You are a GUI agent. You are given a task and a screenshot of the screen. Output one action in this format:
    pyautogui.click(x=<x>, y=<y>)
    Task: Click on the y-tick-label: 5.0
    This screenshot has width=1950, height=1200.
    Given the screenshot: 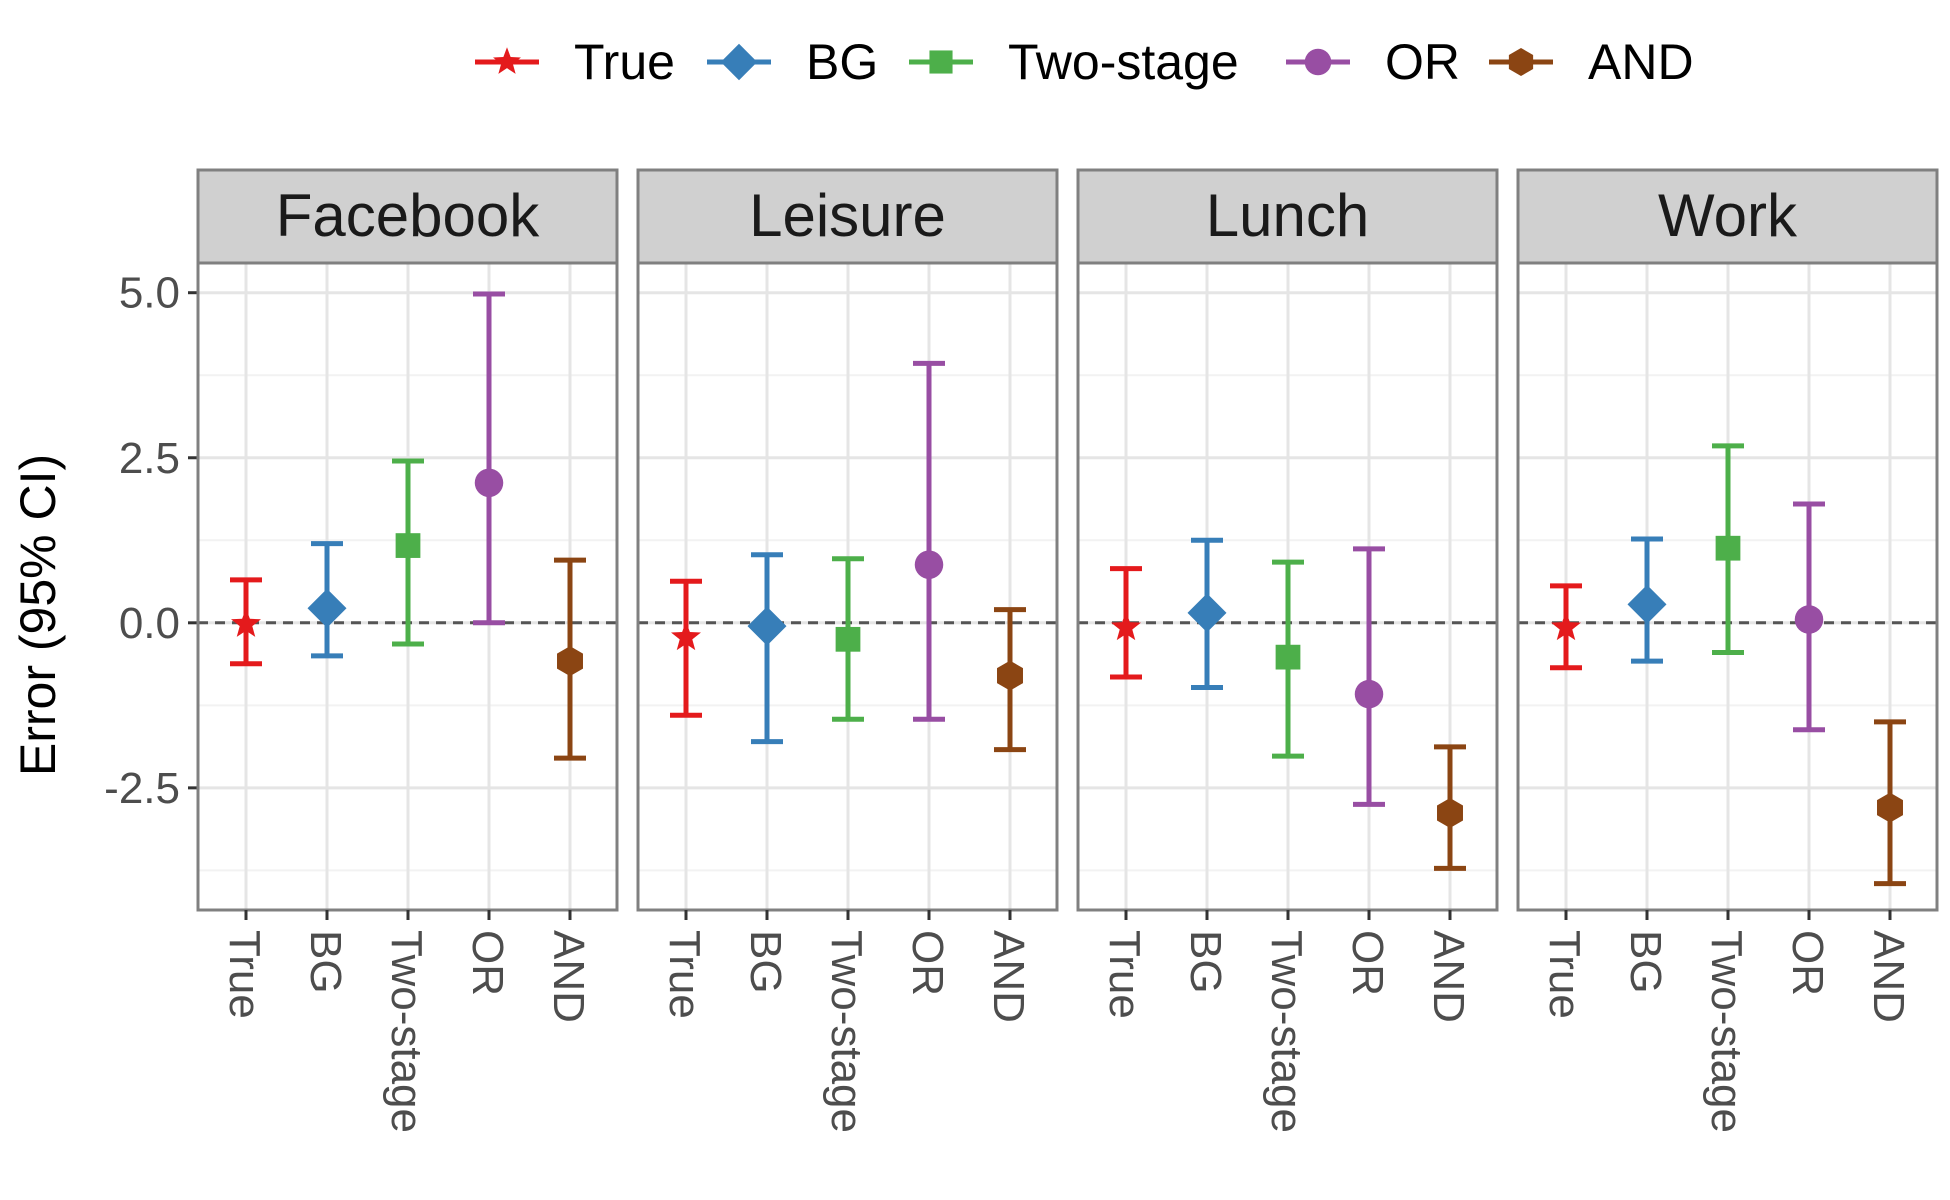 What is the action you would take?
    pyautogui.click(x=149, y=293)
    